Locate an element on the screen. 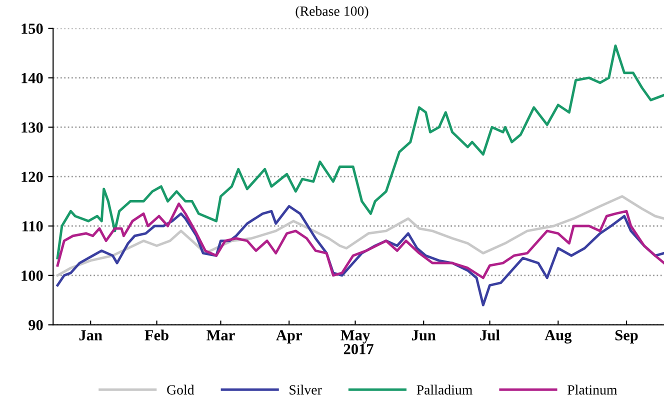 This screenshot has height=406, width=664. chart-subtitle: (Rebase 100) is located at coordinates (332, 12).